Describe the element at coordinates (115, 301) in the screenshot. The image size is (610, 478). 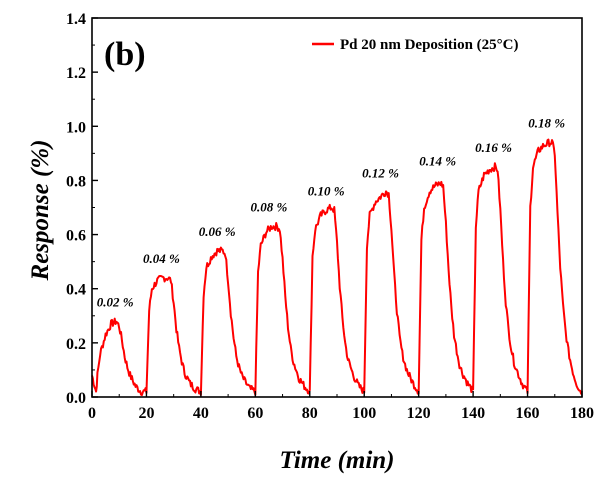
I see `concentration-label: 0.02 %` at that location.